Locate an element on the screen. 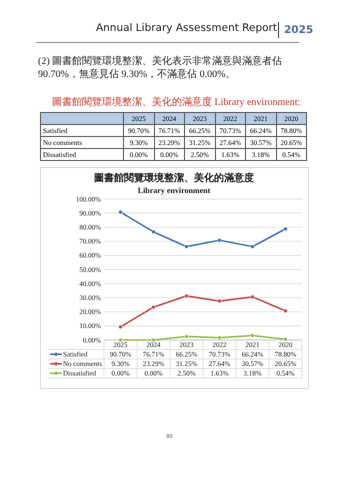 The height and width of the screenshot is (480, 339). annotation: (2) 圖書館閱覽環境整潔、美化表示非常滿意與滿意者佔 90.70%，無意見佔 9.30%，不滿意佔 0.00%。 is located at coordinates (161, 68).